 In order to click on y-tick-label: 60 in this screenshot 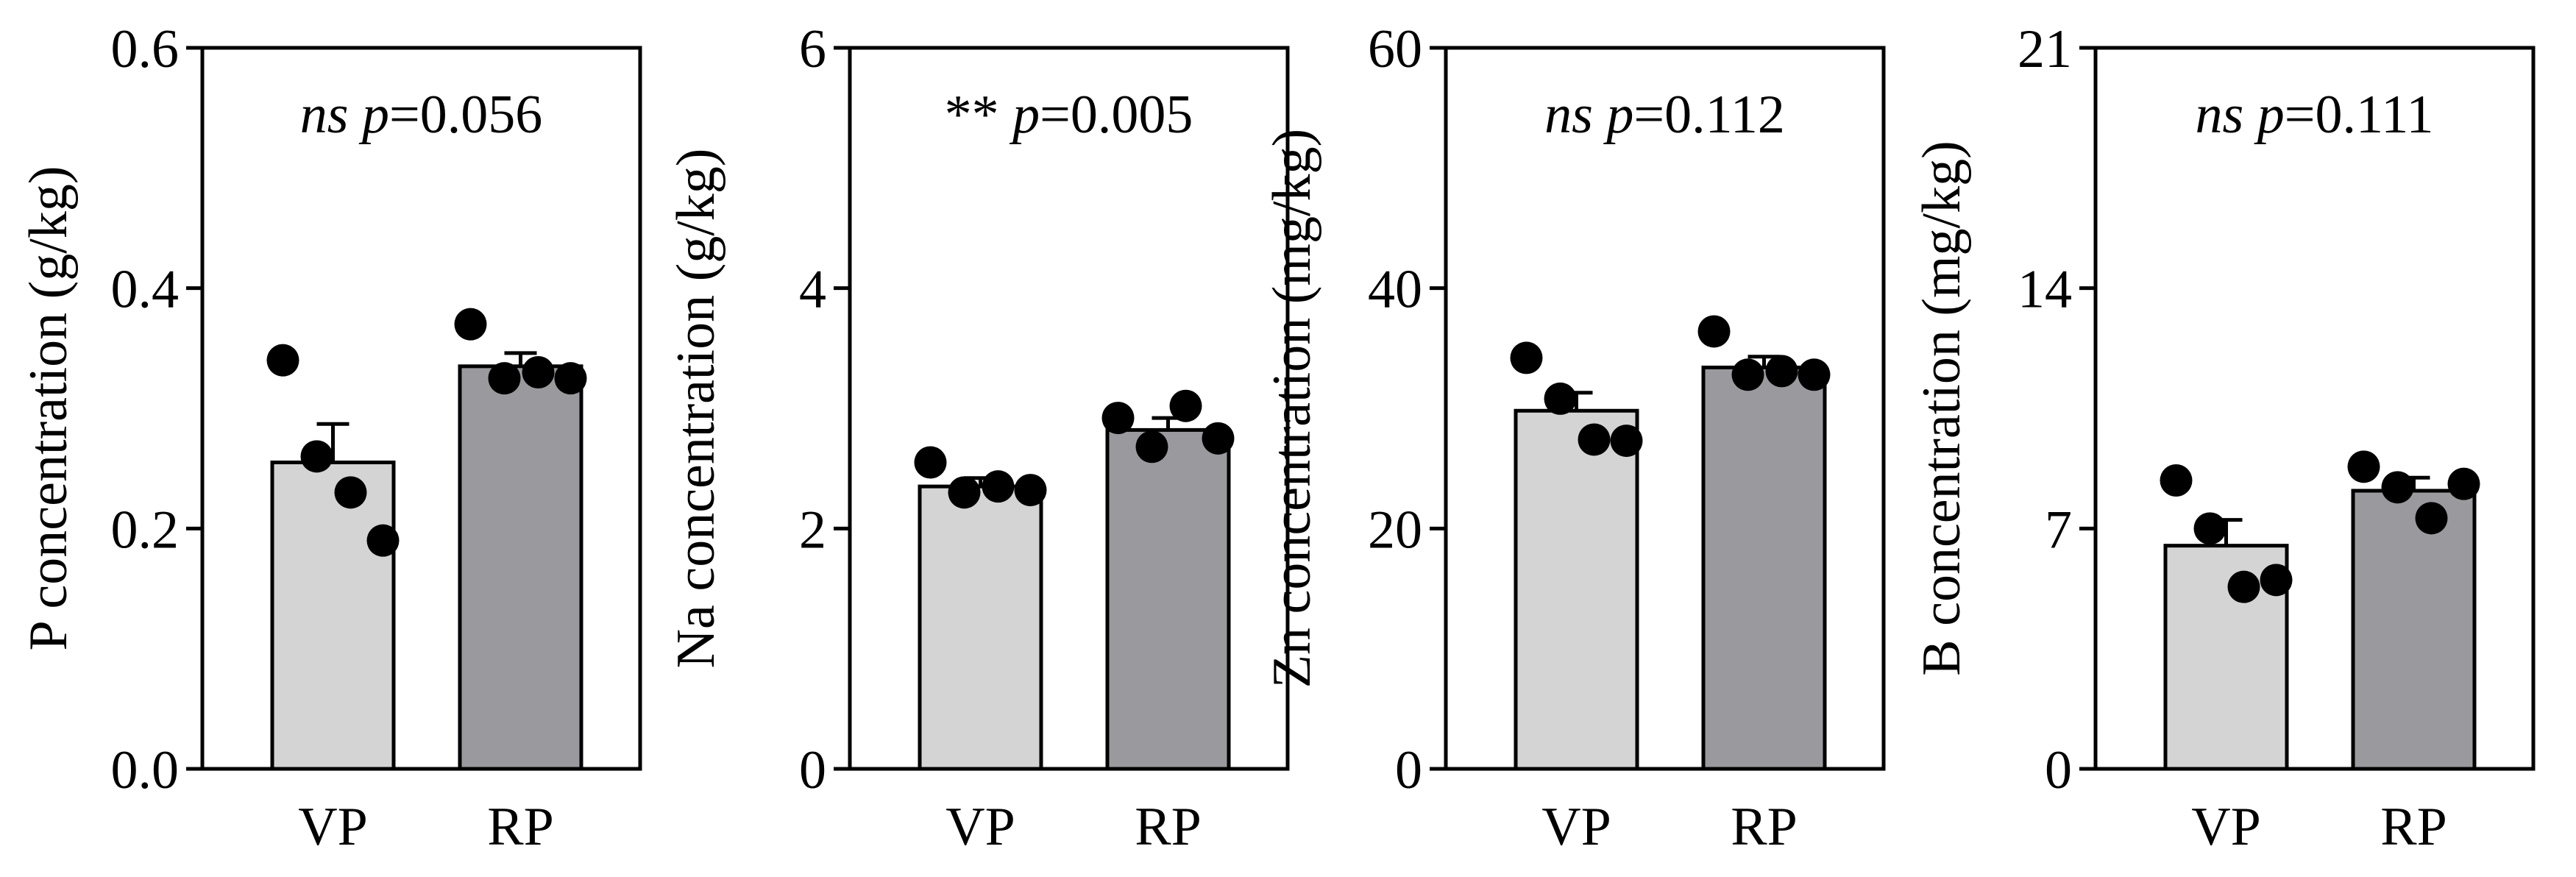, I will do `click(1395, 49)`.